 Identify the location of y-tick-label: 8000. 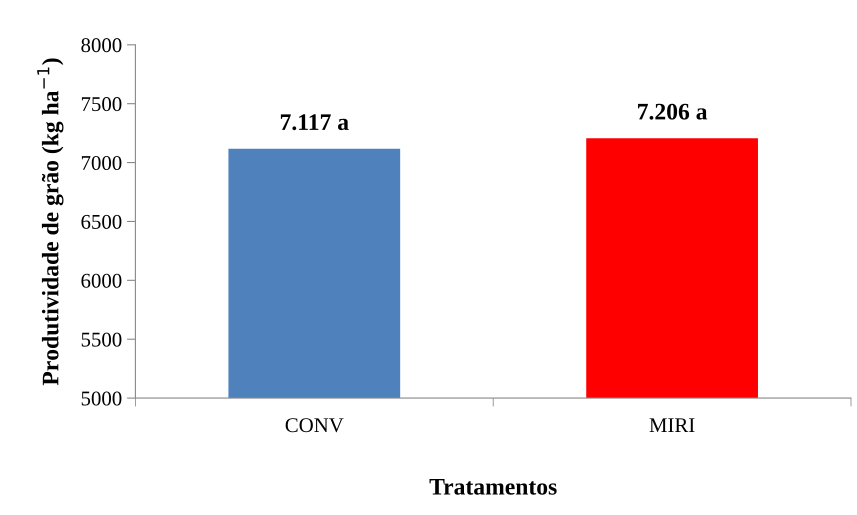
(101, 45).